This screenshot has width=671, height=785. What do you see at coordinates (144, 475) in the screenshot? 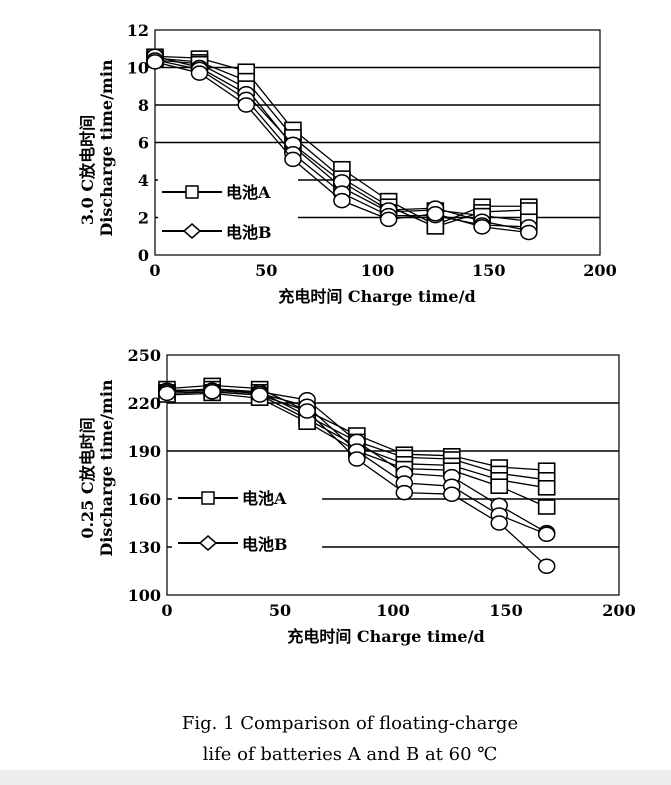
I see `y-tick-labels: 100 130 160 190 220 250` at bounding box center [144, 475].